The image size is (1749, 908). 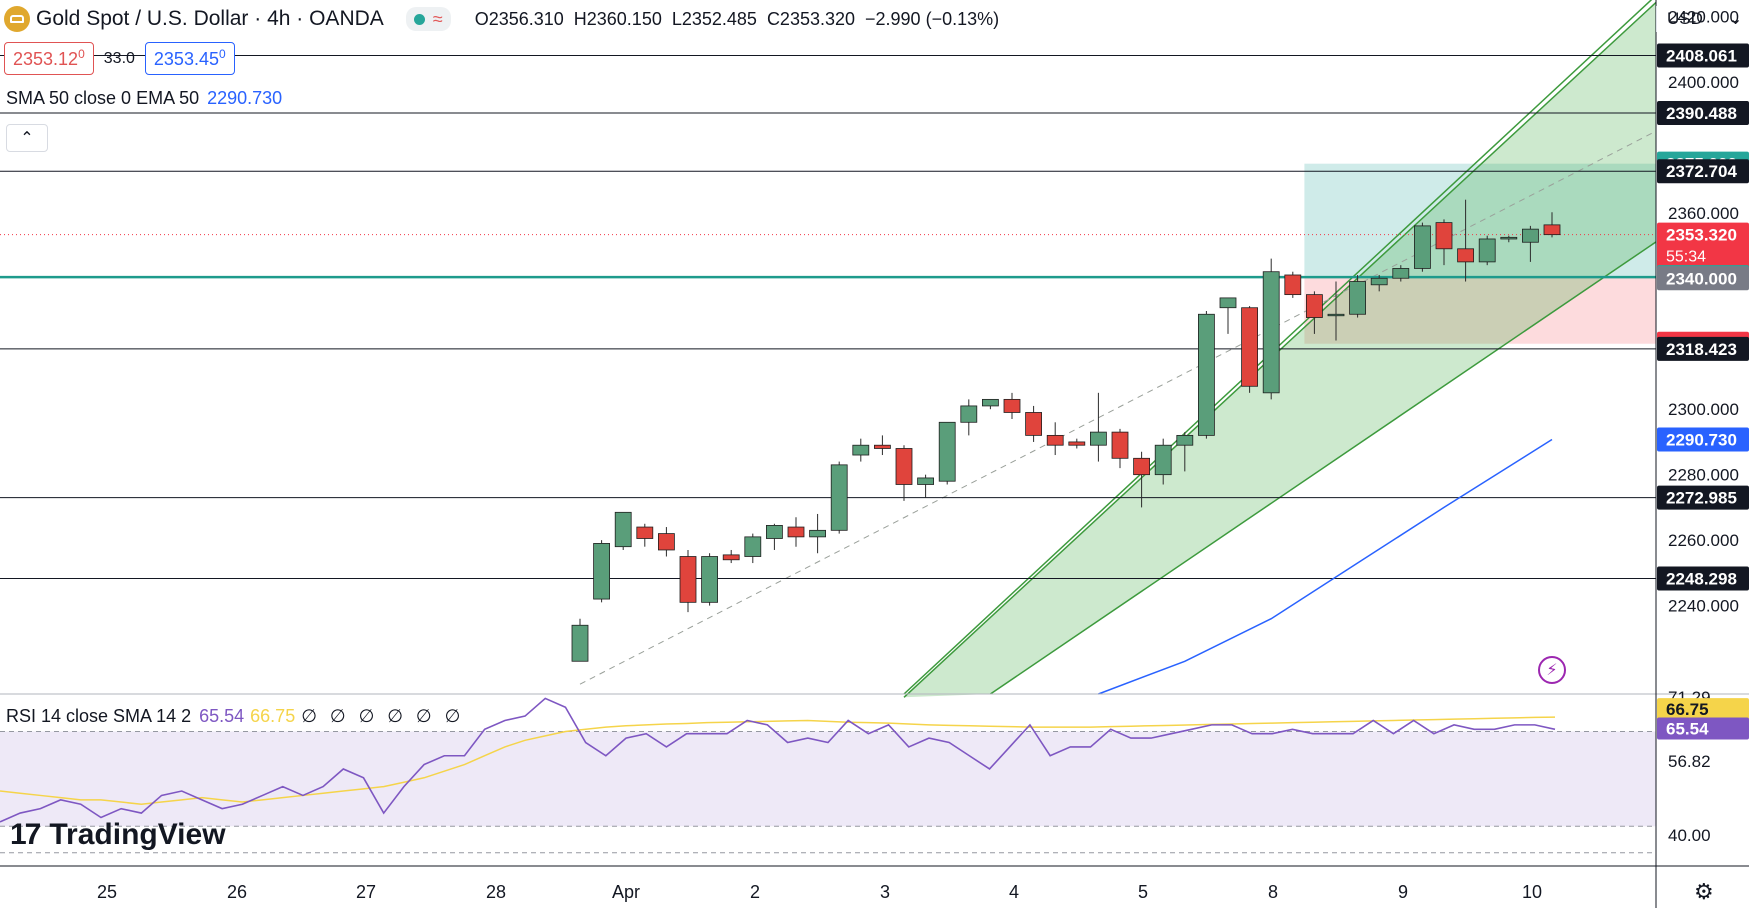 What do you see at coordinates (1403, 892) in the screenshot?
I see `time-tick-label: 9` at bounding box center [1403, 892].